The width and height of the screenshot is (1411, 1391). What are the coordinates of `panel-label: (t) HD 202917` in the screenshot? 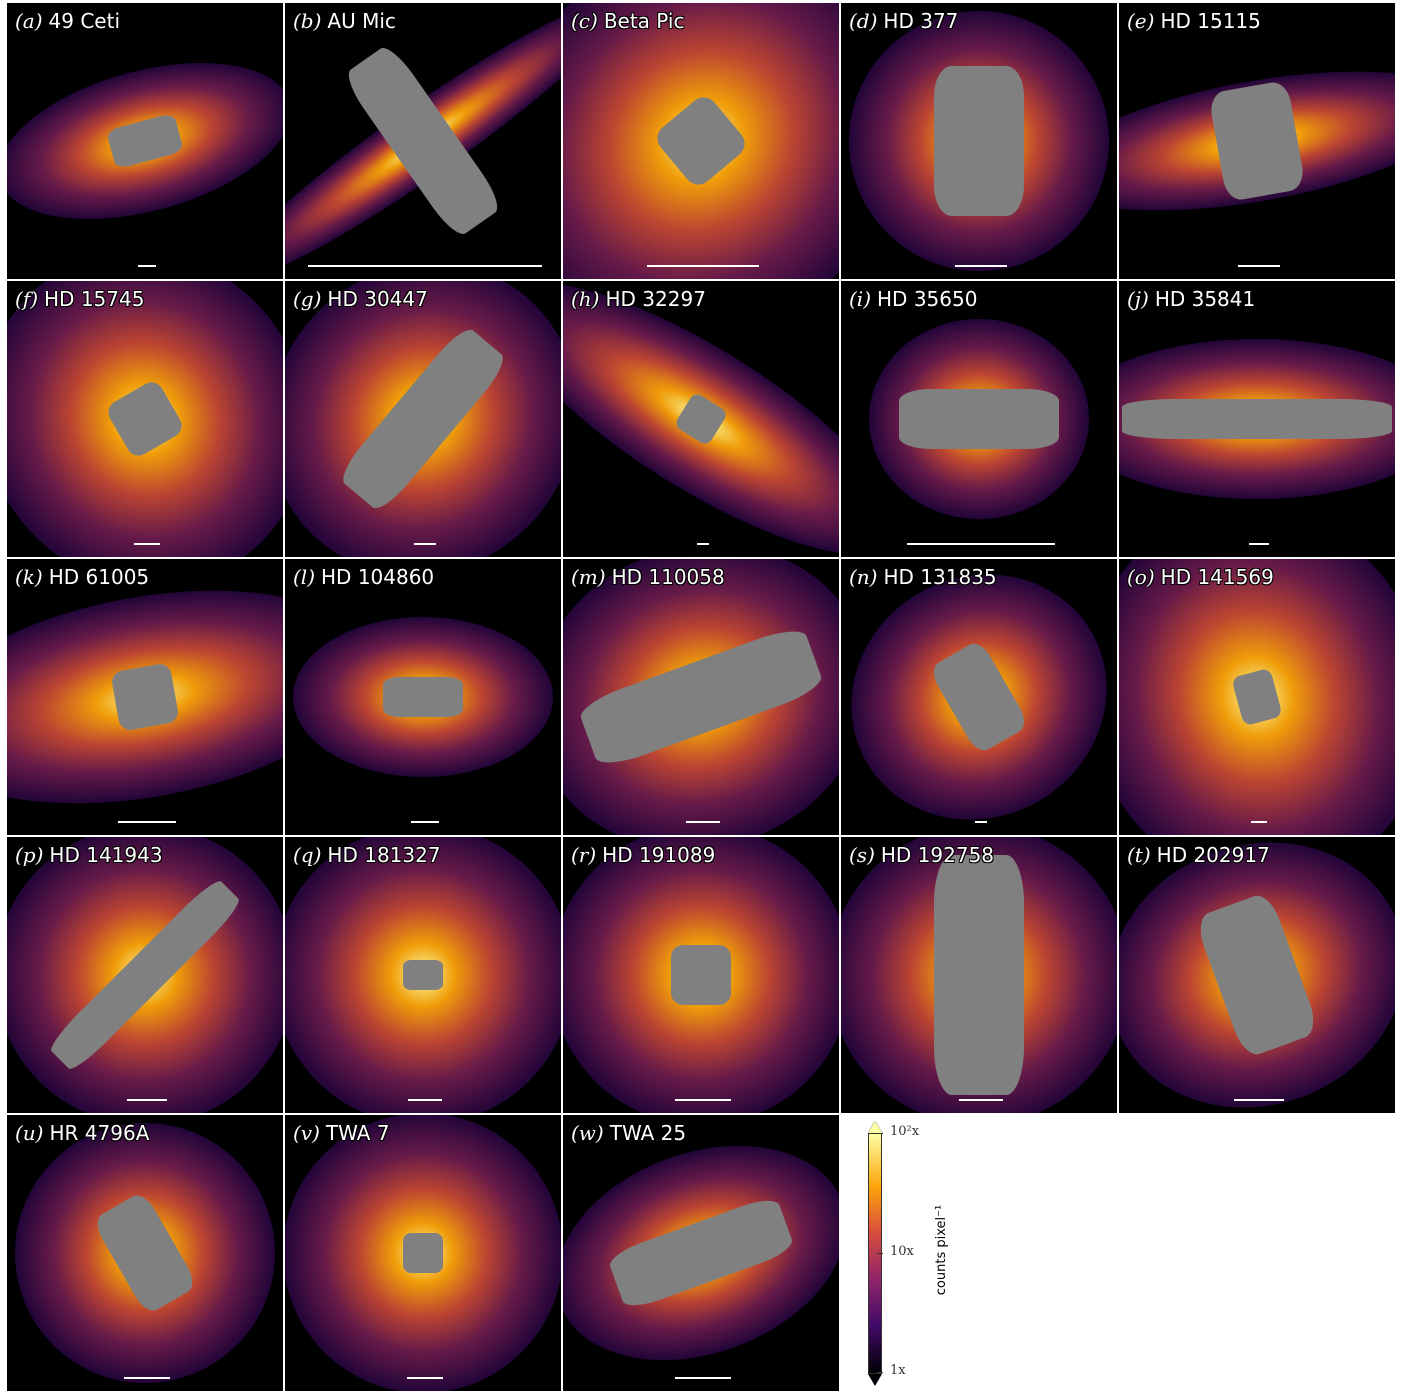 It's located at (1198, 855).